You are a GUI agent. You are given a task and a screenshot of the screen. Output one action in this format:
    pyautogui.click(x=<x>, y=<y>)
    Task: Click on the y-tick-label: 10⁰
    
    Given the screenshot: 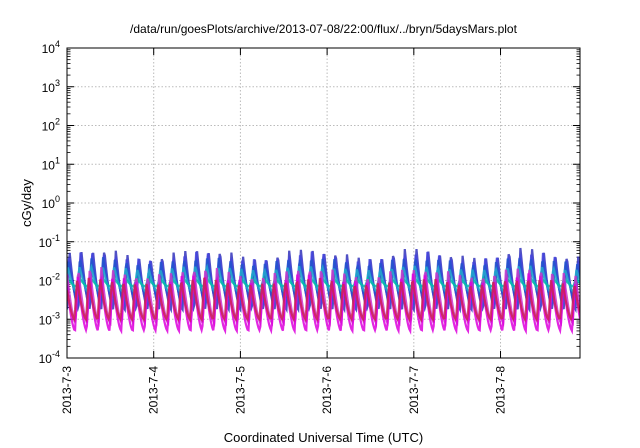 What is the action you would take?
    pyautogui.click(x=51, y=202)
    